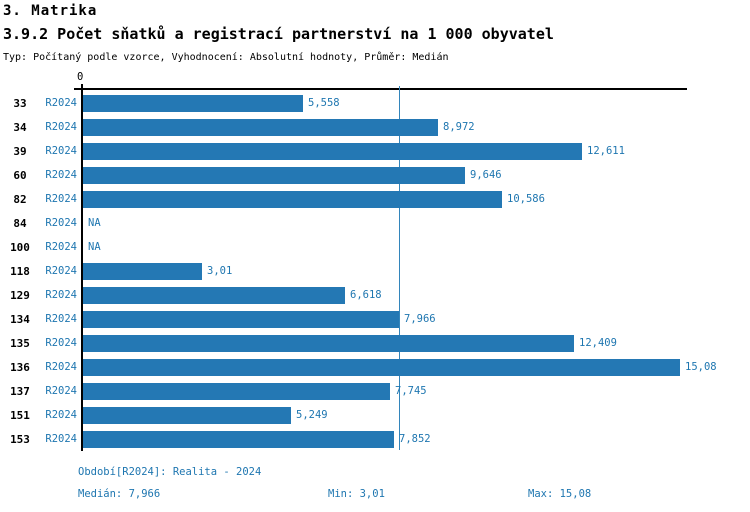  What do you see at coordinates (416, 415) in the screenshot?
I see `bar-area: 5,249` at bounding box center [416, 415].